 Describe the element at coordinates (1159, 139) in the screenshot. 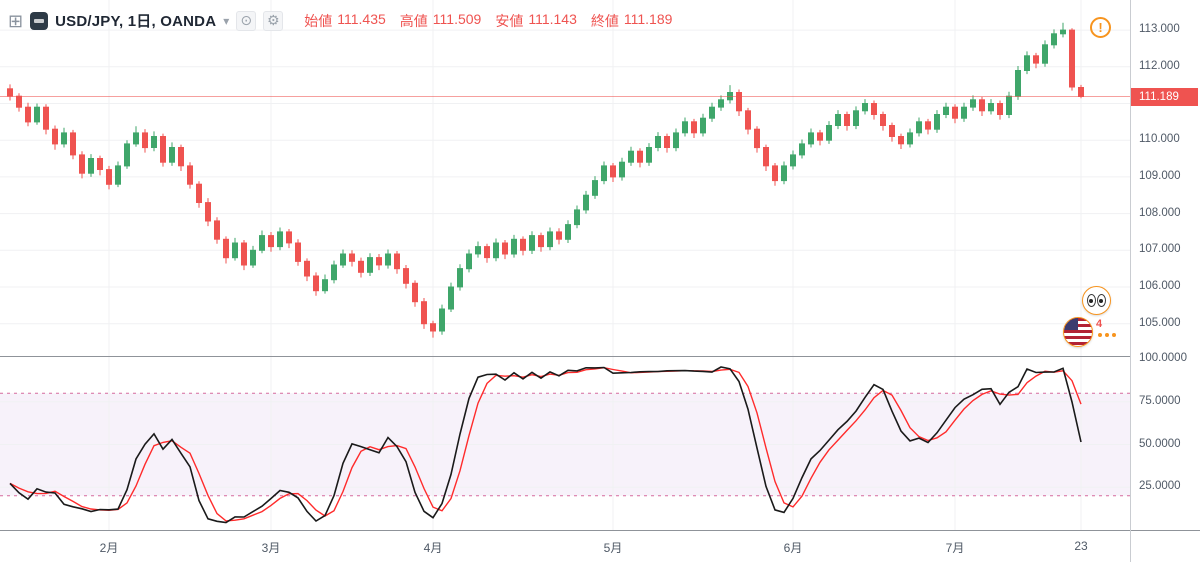

I see `price-axis-label: 110.000` at that location.